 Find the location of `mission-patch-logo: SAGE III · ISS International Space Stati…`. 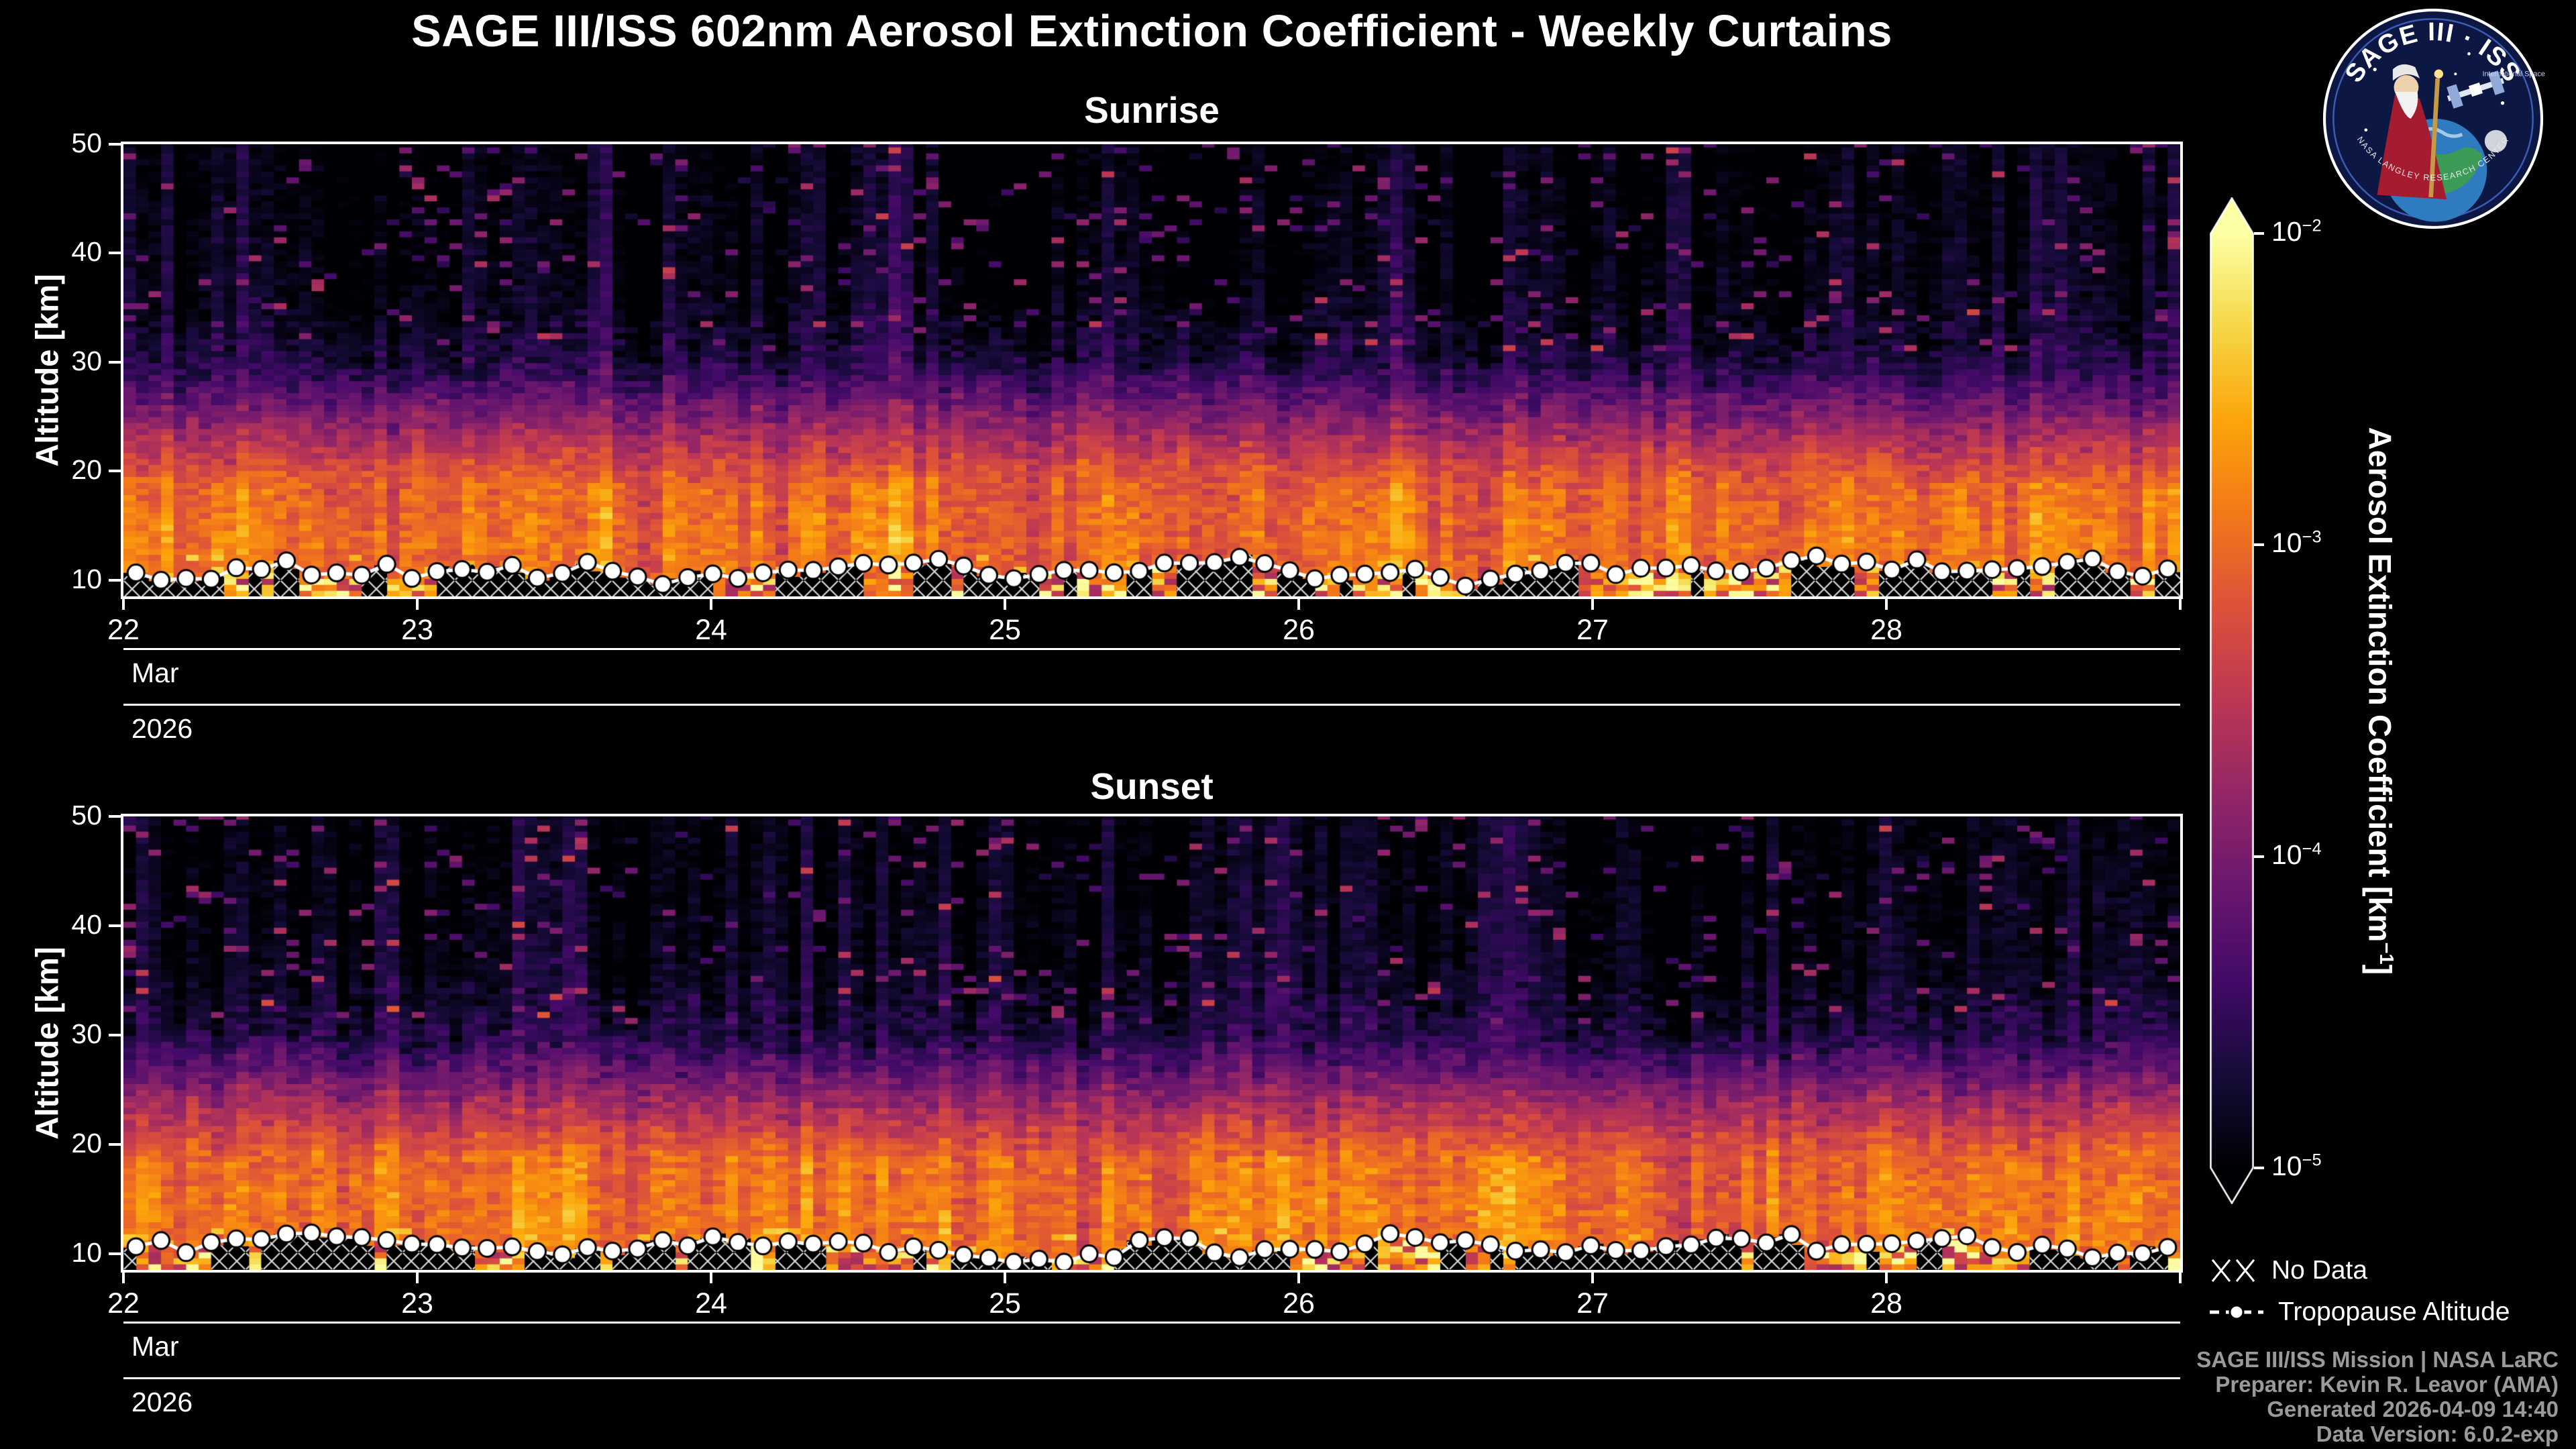

mission-patch-logo: SAGE III · ISS International Space Stati… is located at coordinates (2433, 118).